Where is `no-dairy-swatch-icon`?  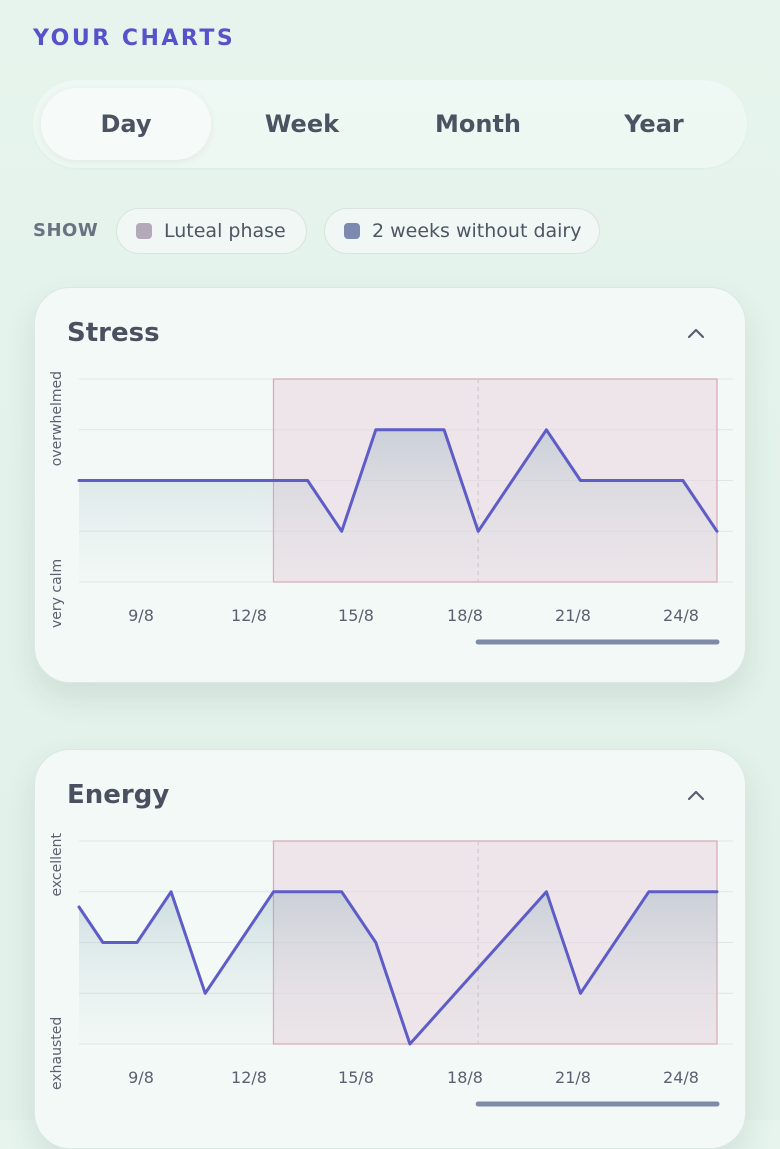
no-dairy-swatch-icon is located at coordinates (352, 231).